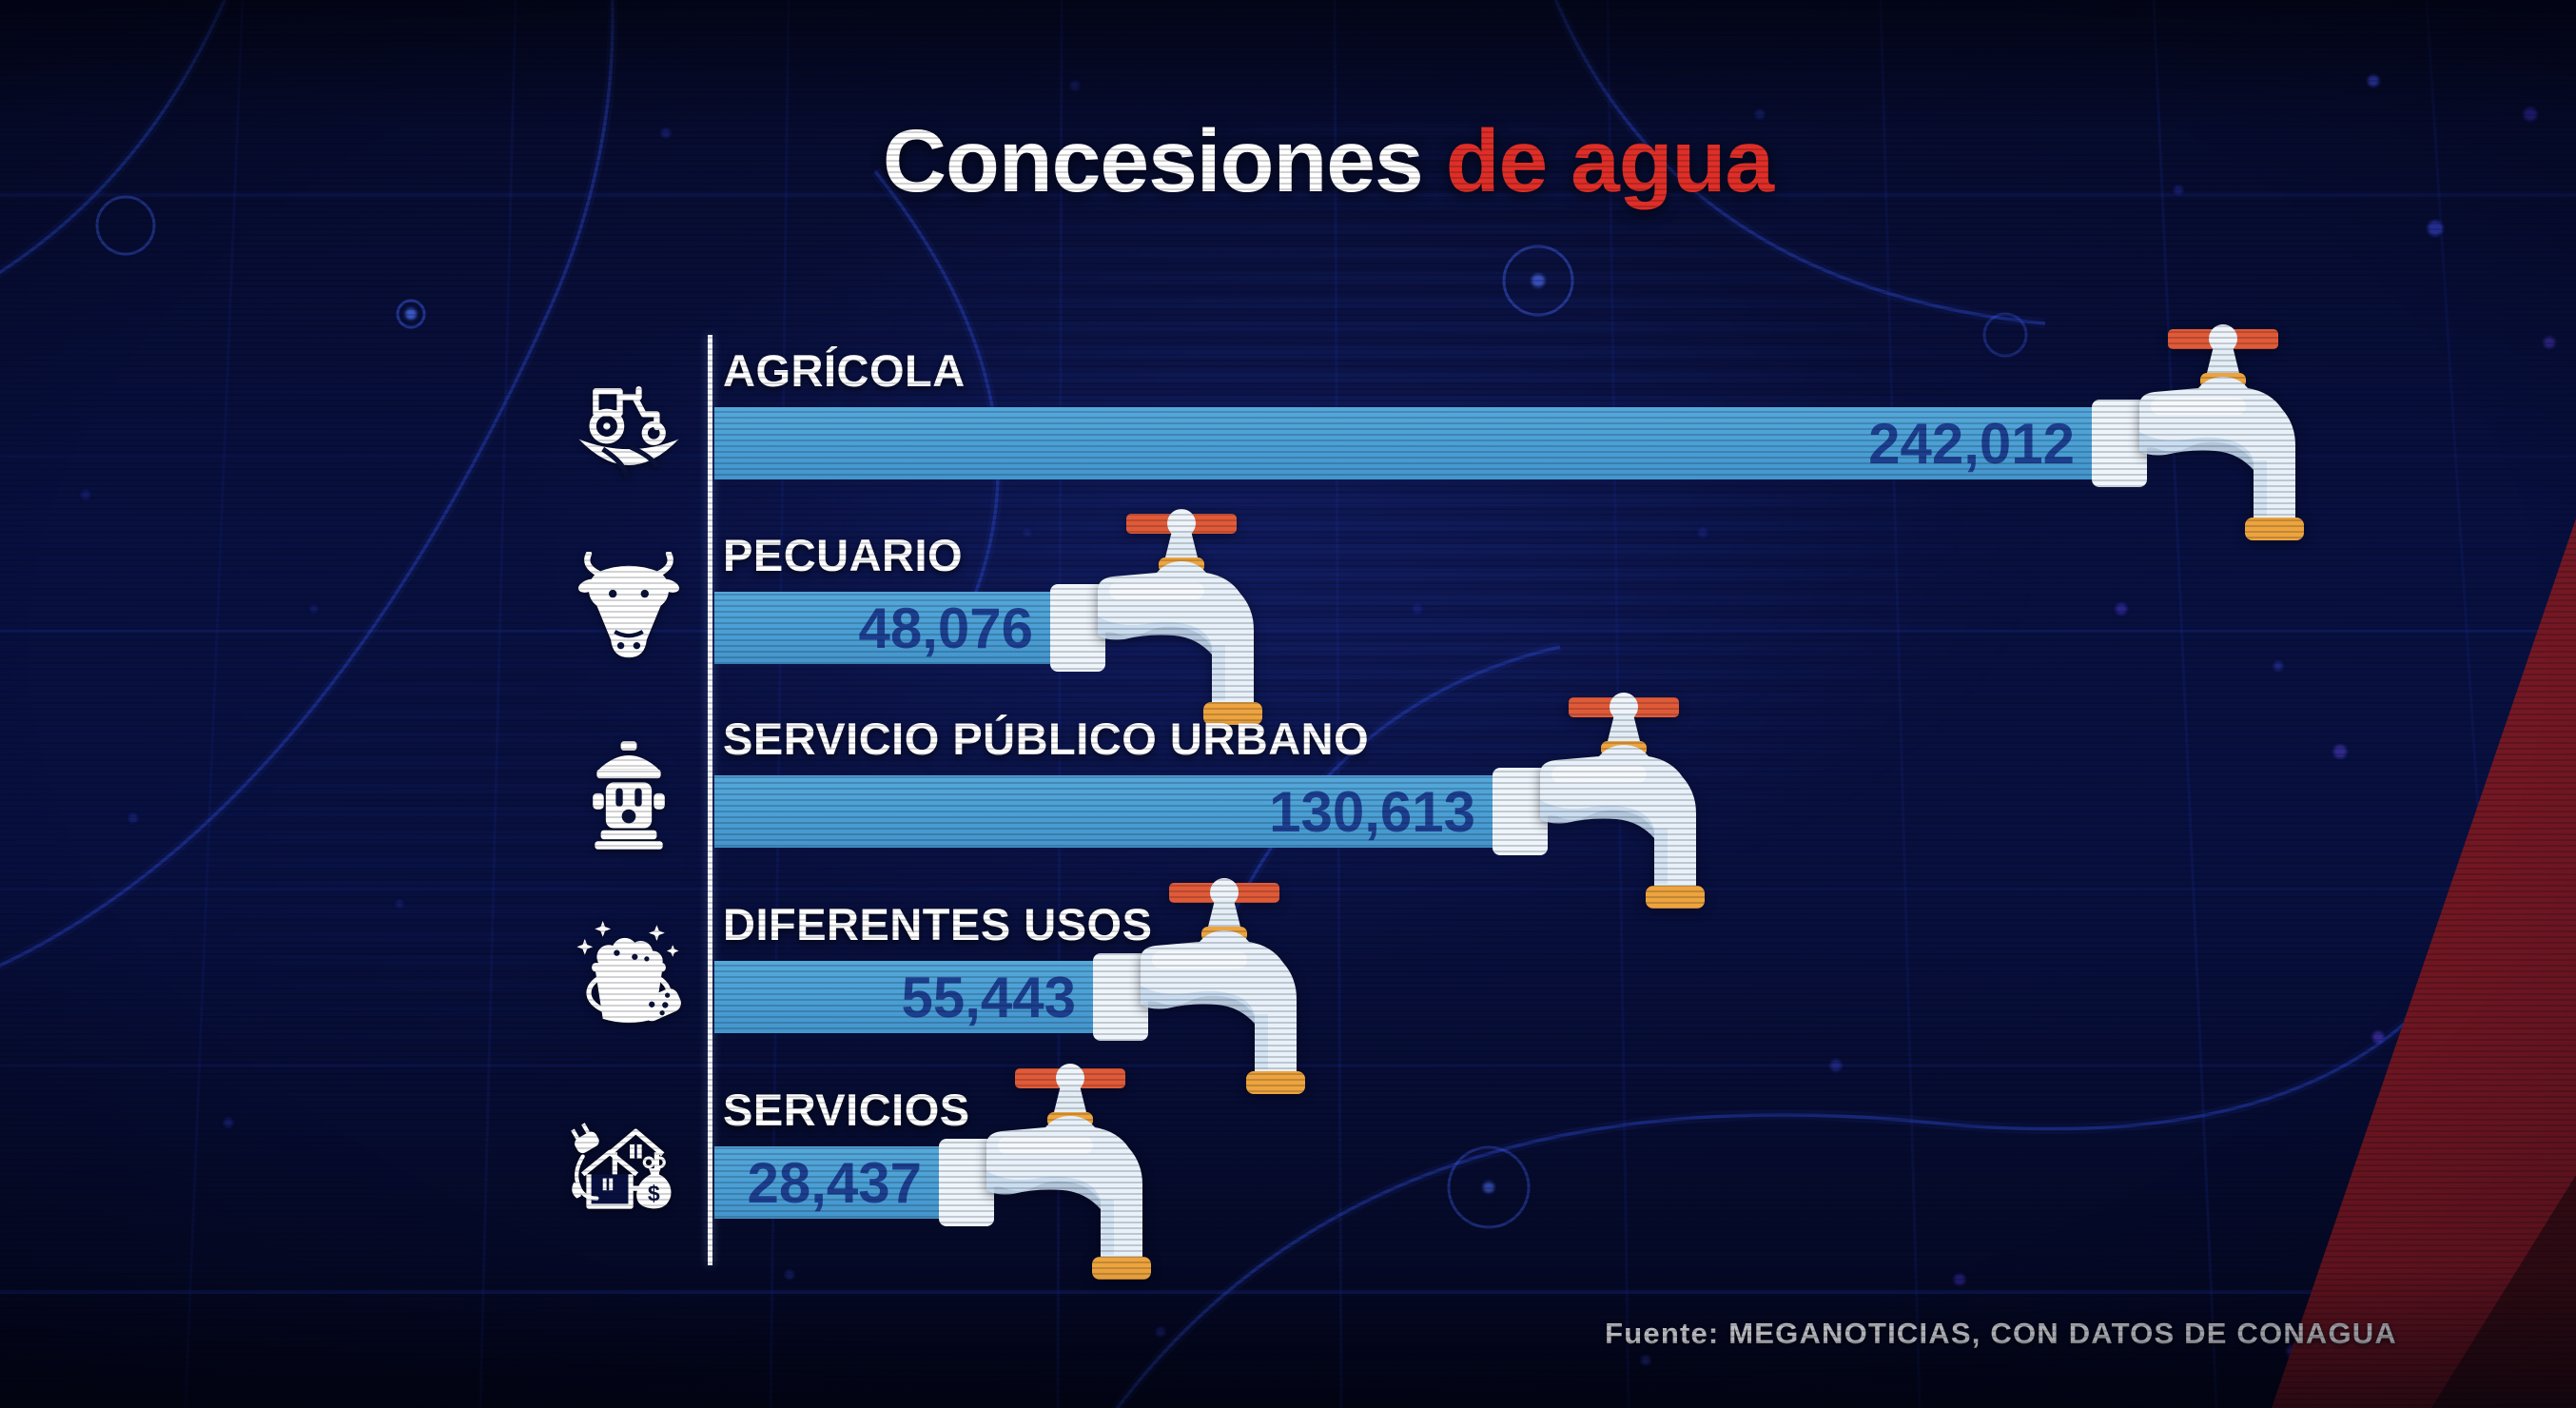 This screenshot has height=1408, width=2576. I want to click on row-label: DIFERENTES USOS, so click(938, 924).